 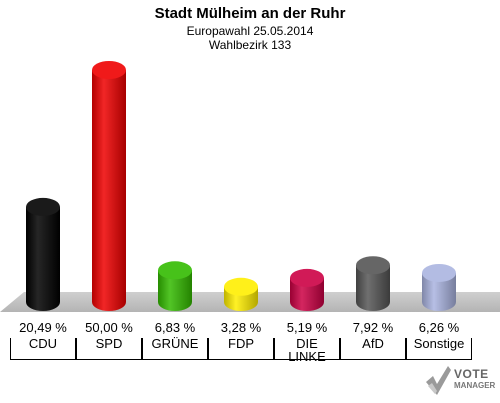 What do you see at coordinates (307, 327) in the screenshot?
I see `value-label: 5,19 %` at bounding box center [307, 327].